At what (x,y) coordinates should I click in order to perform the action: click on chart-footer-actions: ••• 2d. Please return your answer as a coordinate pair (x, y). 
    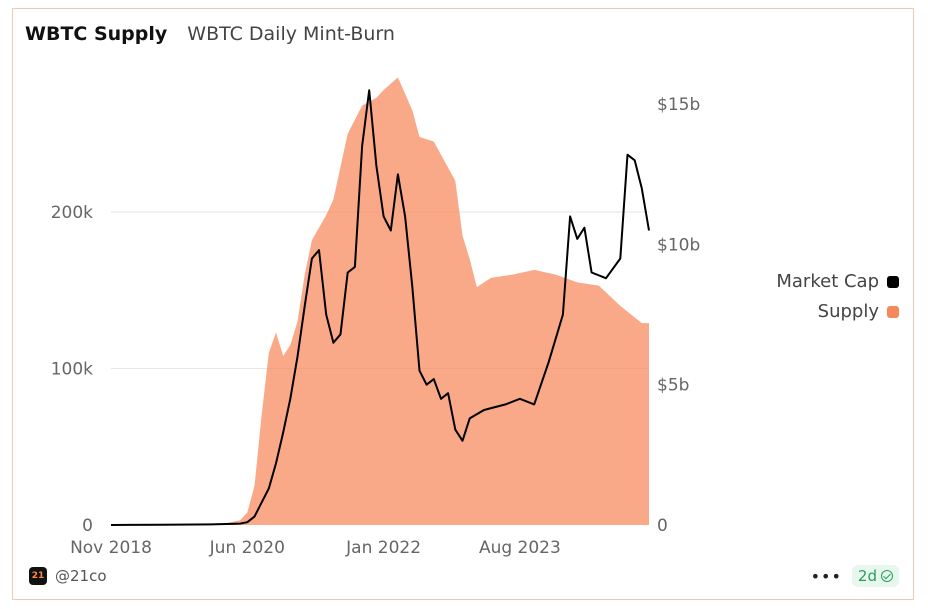
    Looking at the image, I should click on (855, 576).